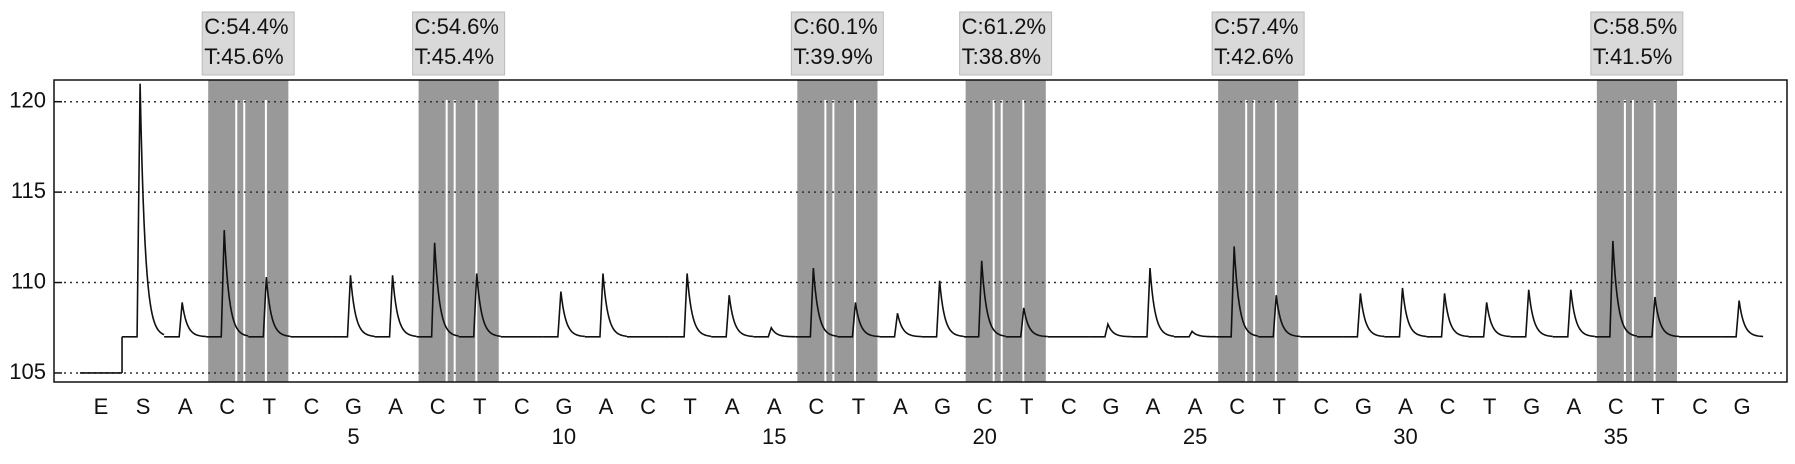 The height and width of the screenshot is (464, 1795). Describe the element at coordinates (143, 406) in the screenshot. I see `x-tick-label: S` at that location.